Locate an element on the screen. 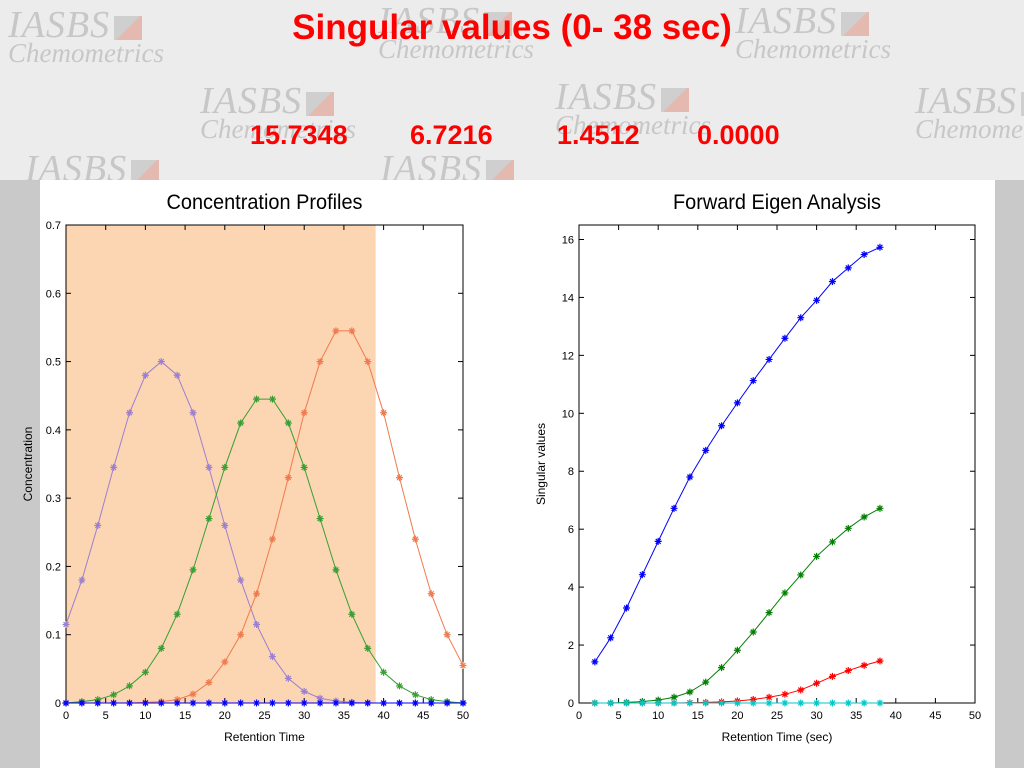 This screenshot has height=768, width=1024. y-tick-label: 10 is located at coordinates (568, 414).